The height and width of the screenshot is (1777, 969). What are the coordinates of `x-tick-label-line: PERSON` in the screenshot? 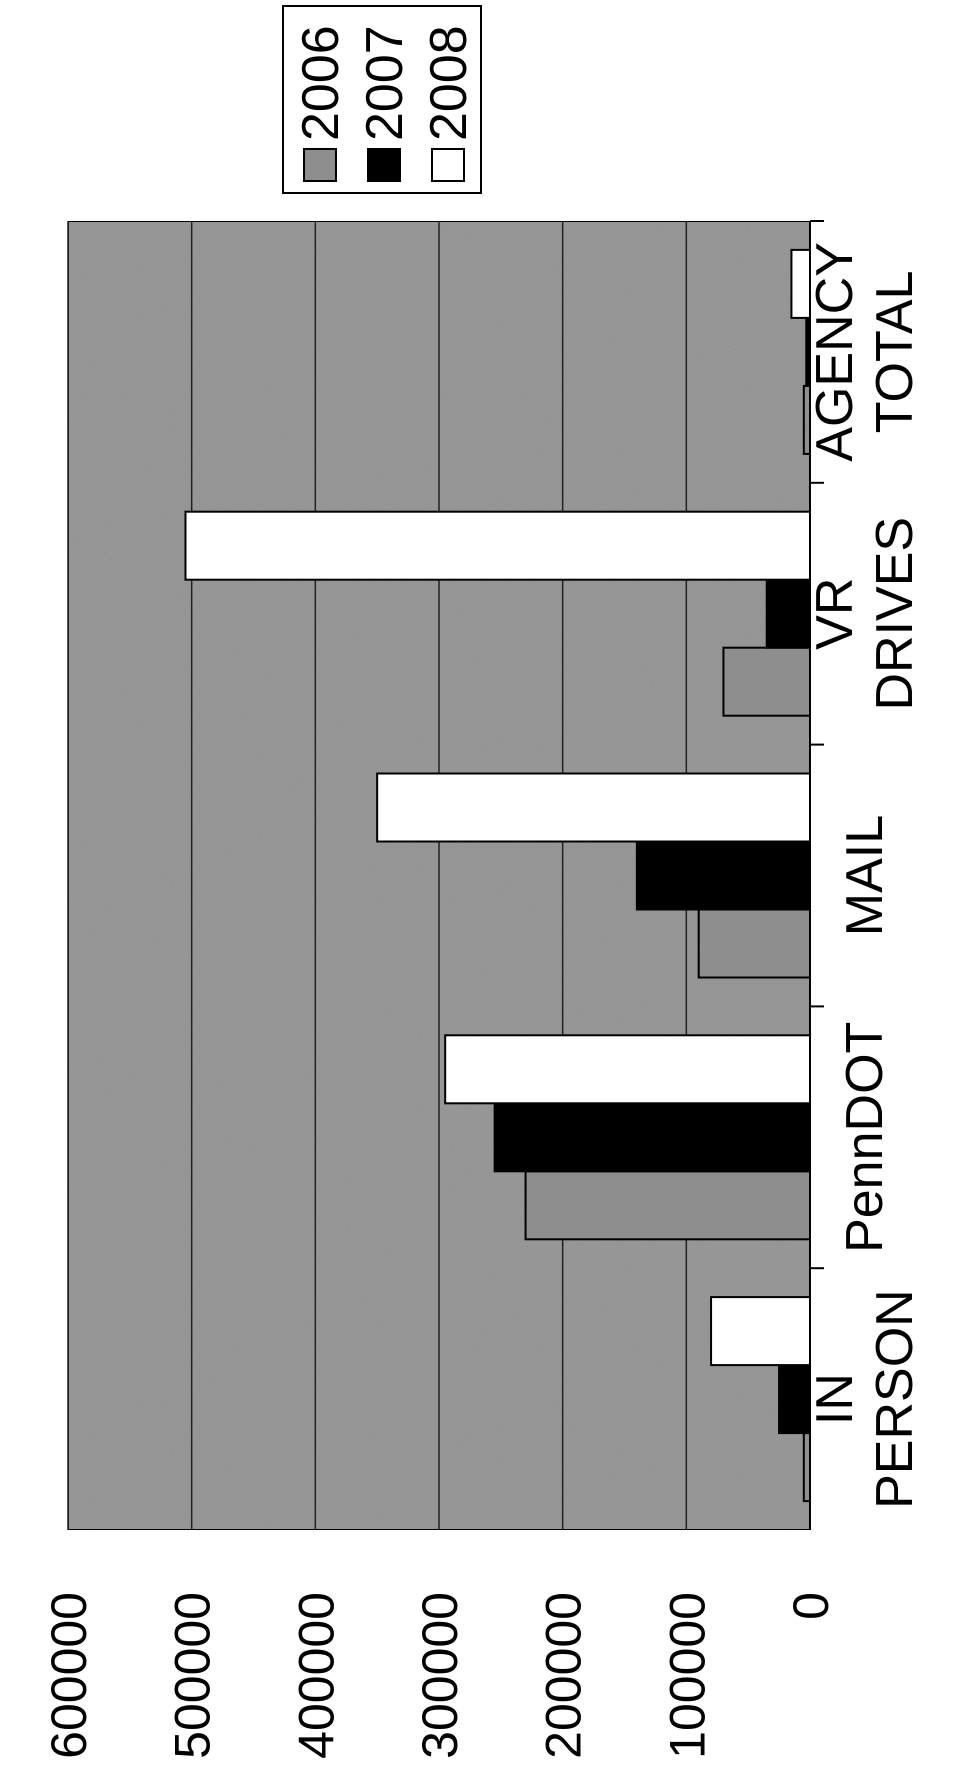 It's located at (895, 1399).